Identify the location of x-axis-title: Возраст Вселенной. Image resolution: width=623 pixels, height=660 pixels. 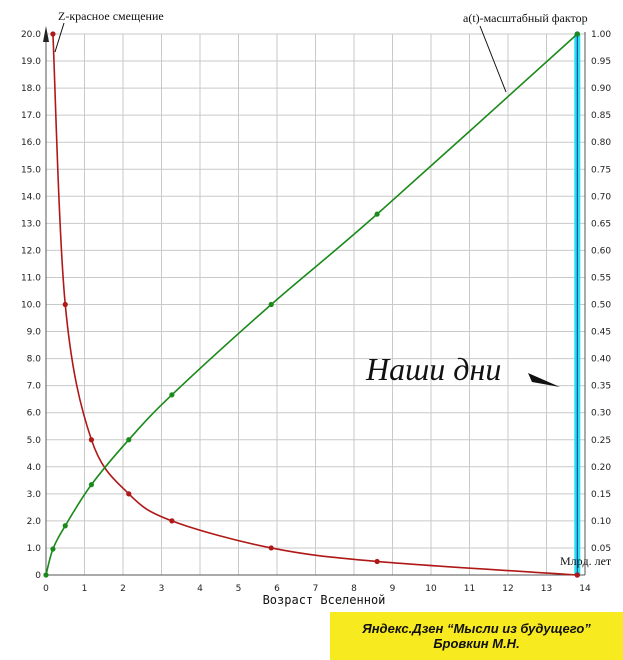
(324, 600).